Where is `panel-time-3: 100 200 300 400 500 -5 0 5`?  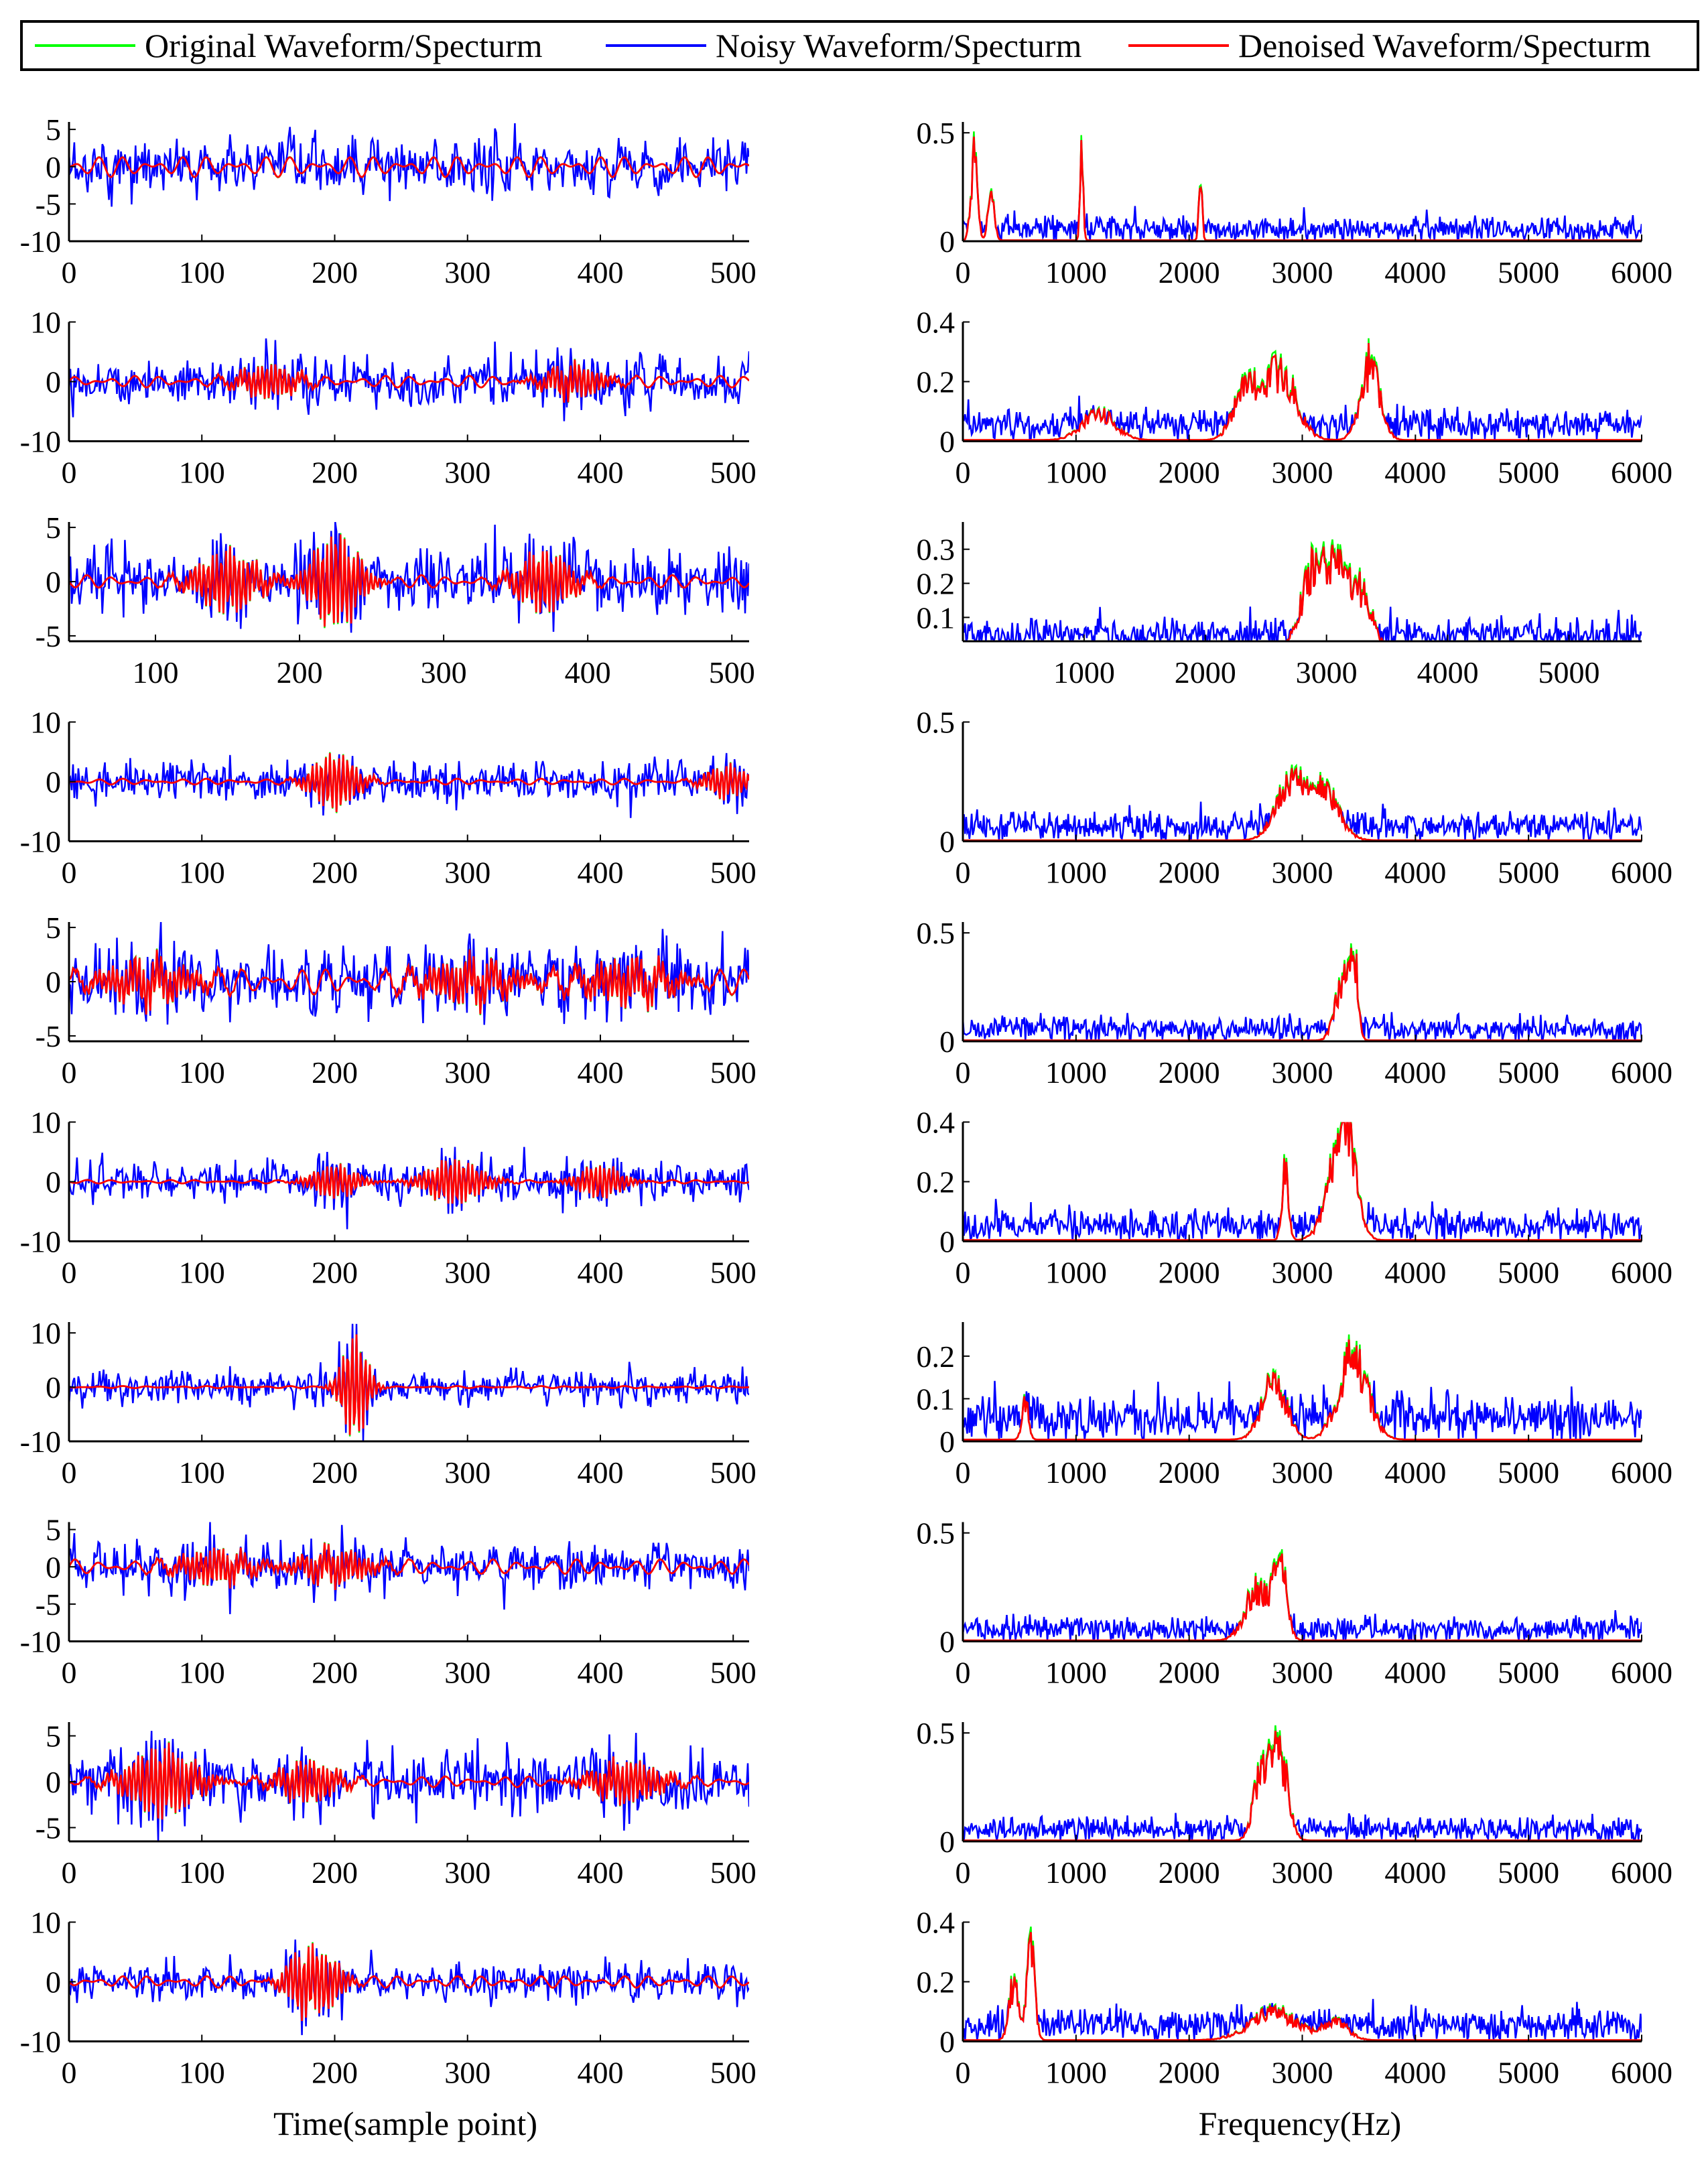 panel-time-3: 100 200 300 400 500 -5 0 5 is located at coordinates (395, 600).